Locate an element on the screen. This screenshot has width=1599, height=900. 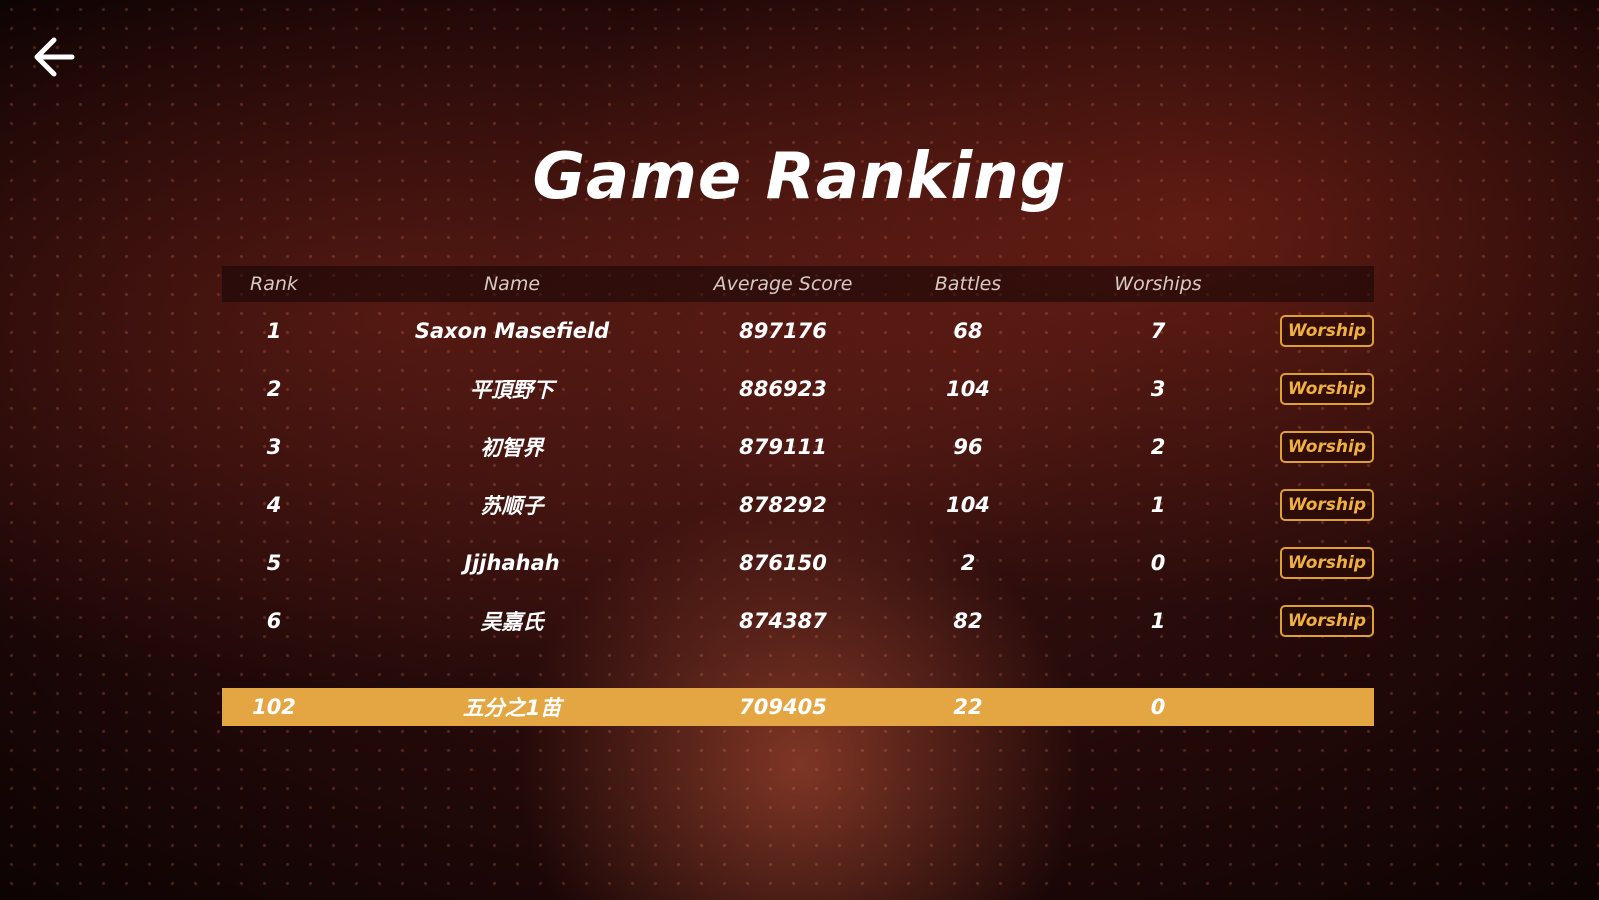
name-cell: 苏顺子 is located at coordinates (512, 506).